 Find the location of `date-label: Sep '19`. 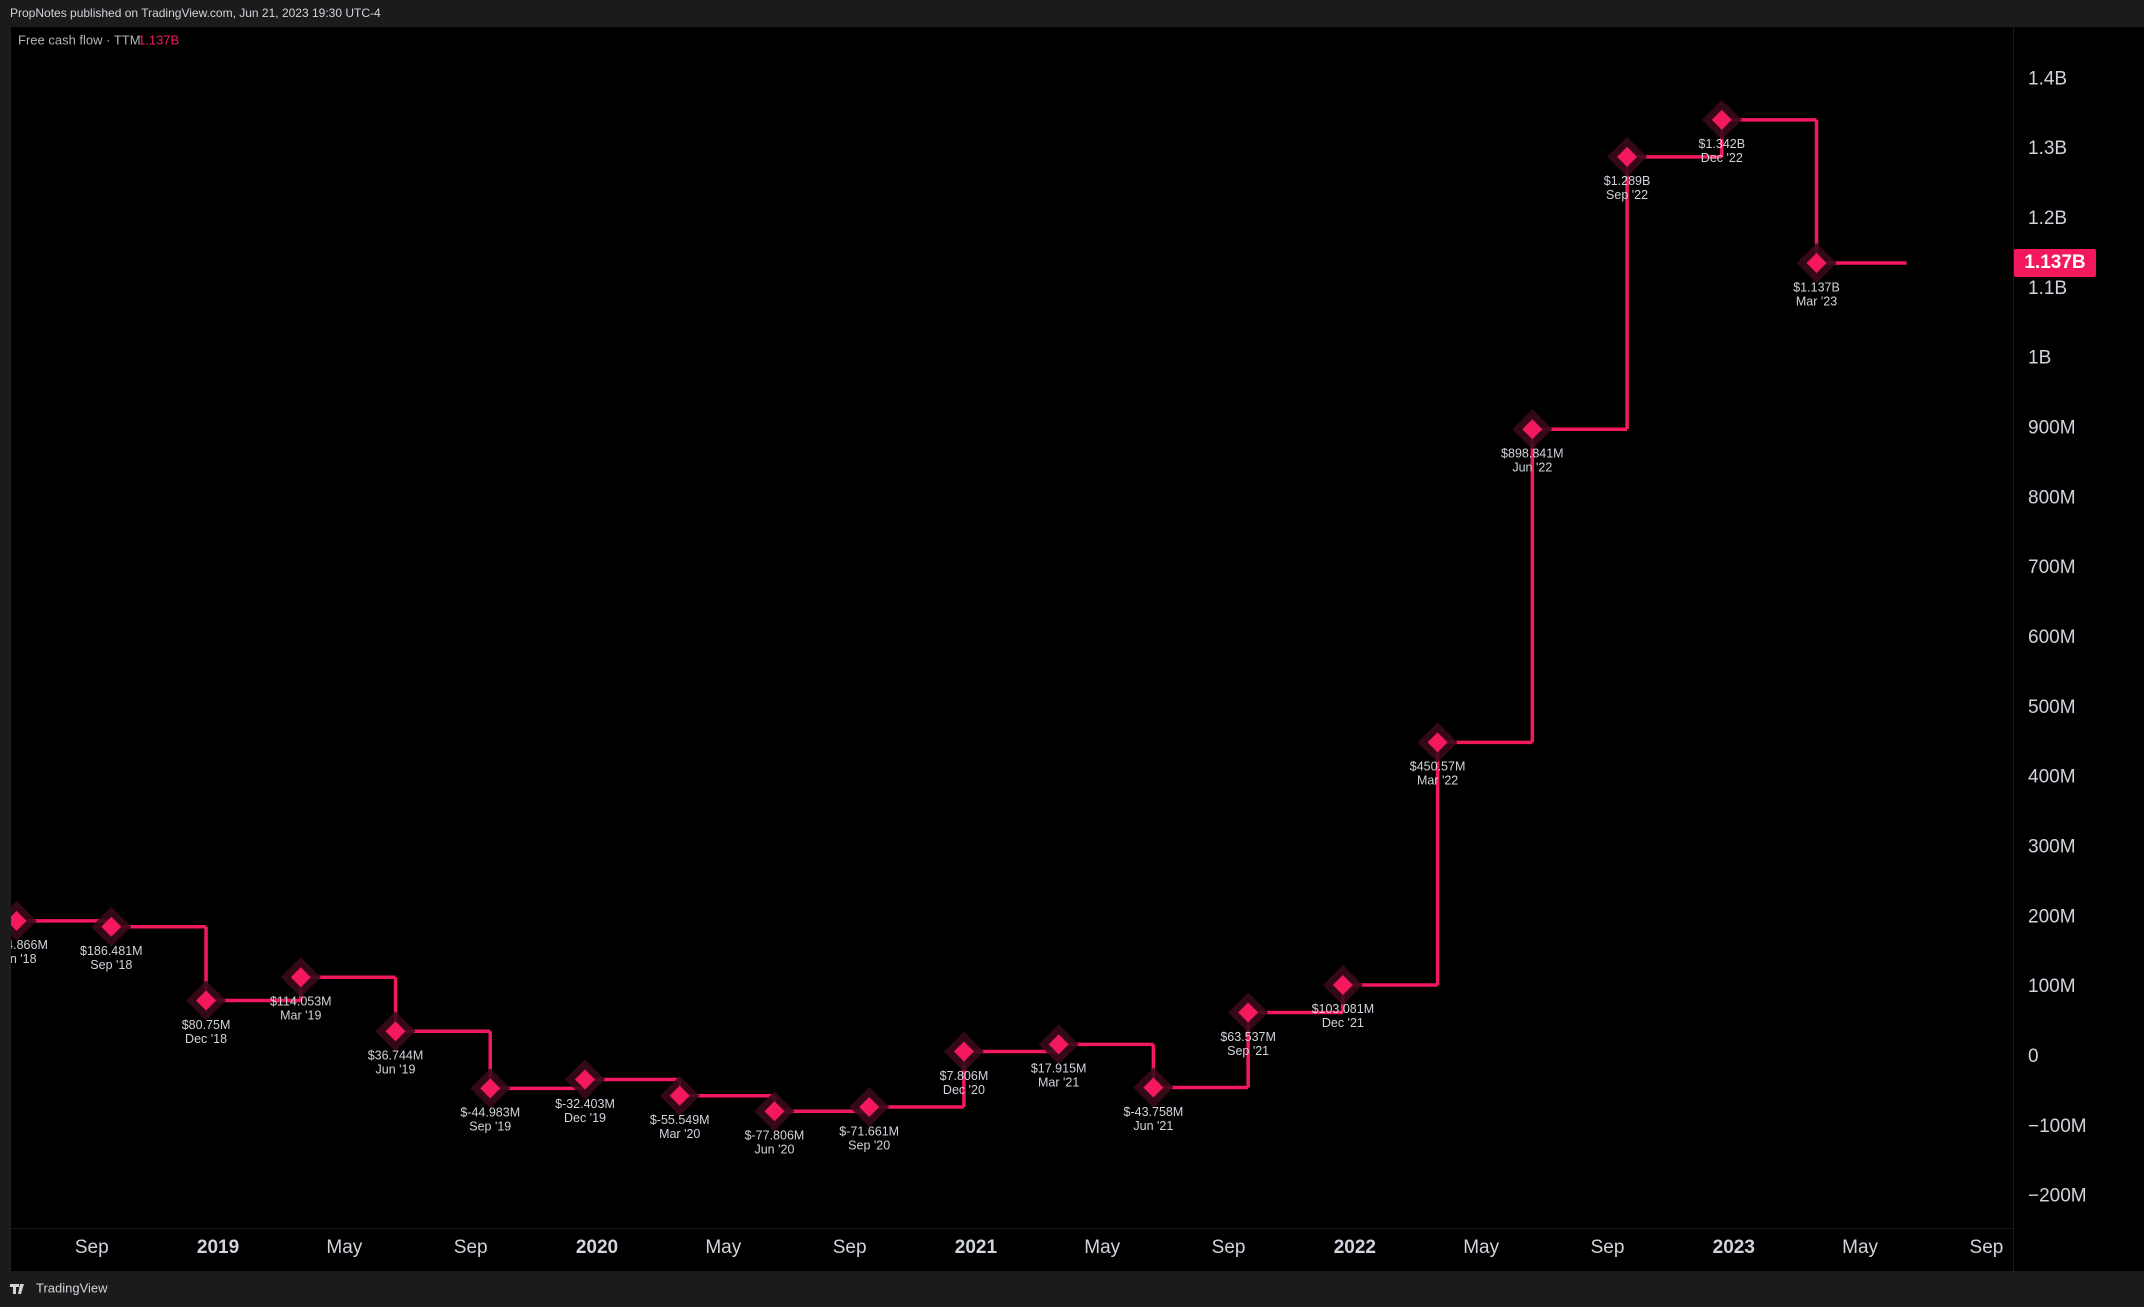

date-label: Sep '19 is located at coordinates (490, 1127).